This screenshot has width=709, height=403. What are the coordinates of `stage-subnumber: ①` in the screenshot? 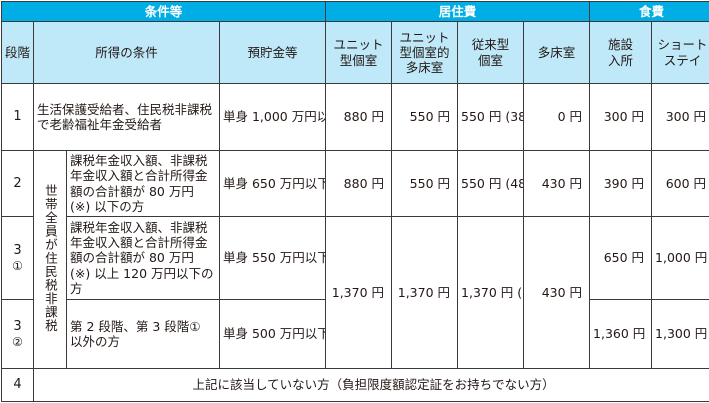 It's located at (17, 266).